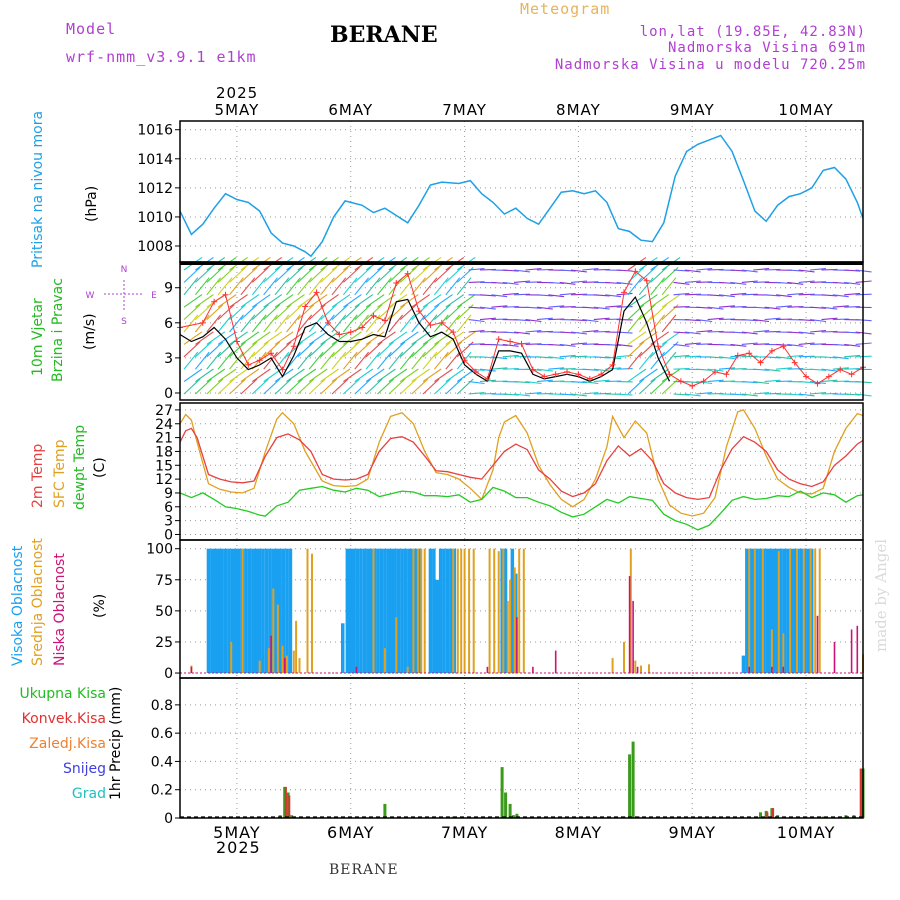 This screenshot has width=900, height=900. What do you see at coordinates (237, 110) in the screenshot?
I see `x-tick-label-top-0: 5MAY` at bounding box center [237, 110].